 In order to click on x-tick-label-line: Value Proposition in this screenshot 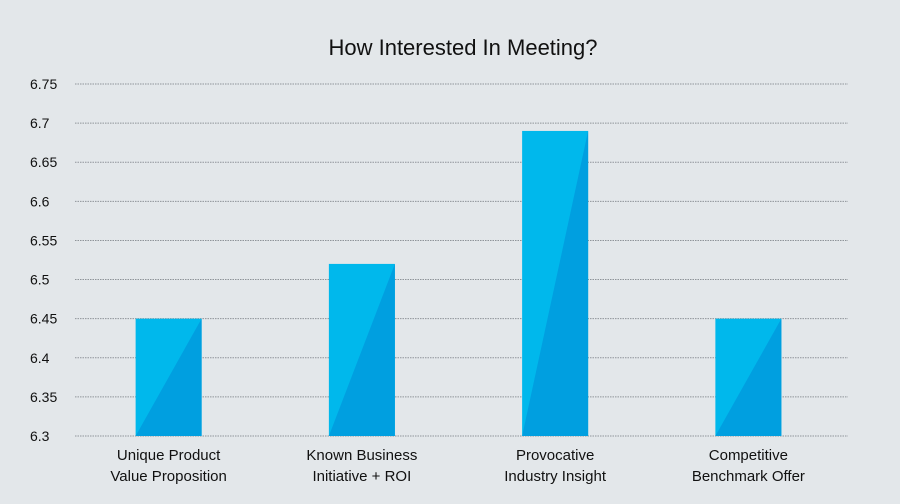, I will do `click(168, 476)`.